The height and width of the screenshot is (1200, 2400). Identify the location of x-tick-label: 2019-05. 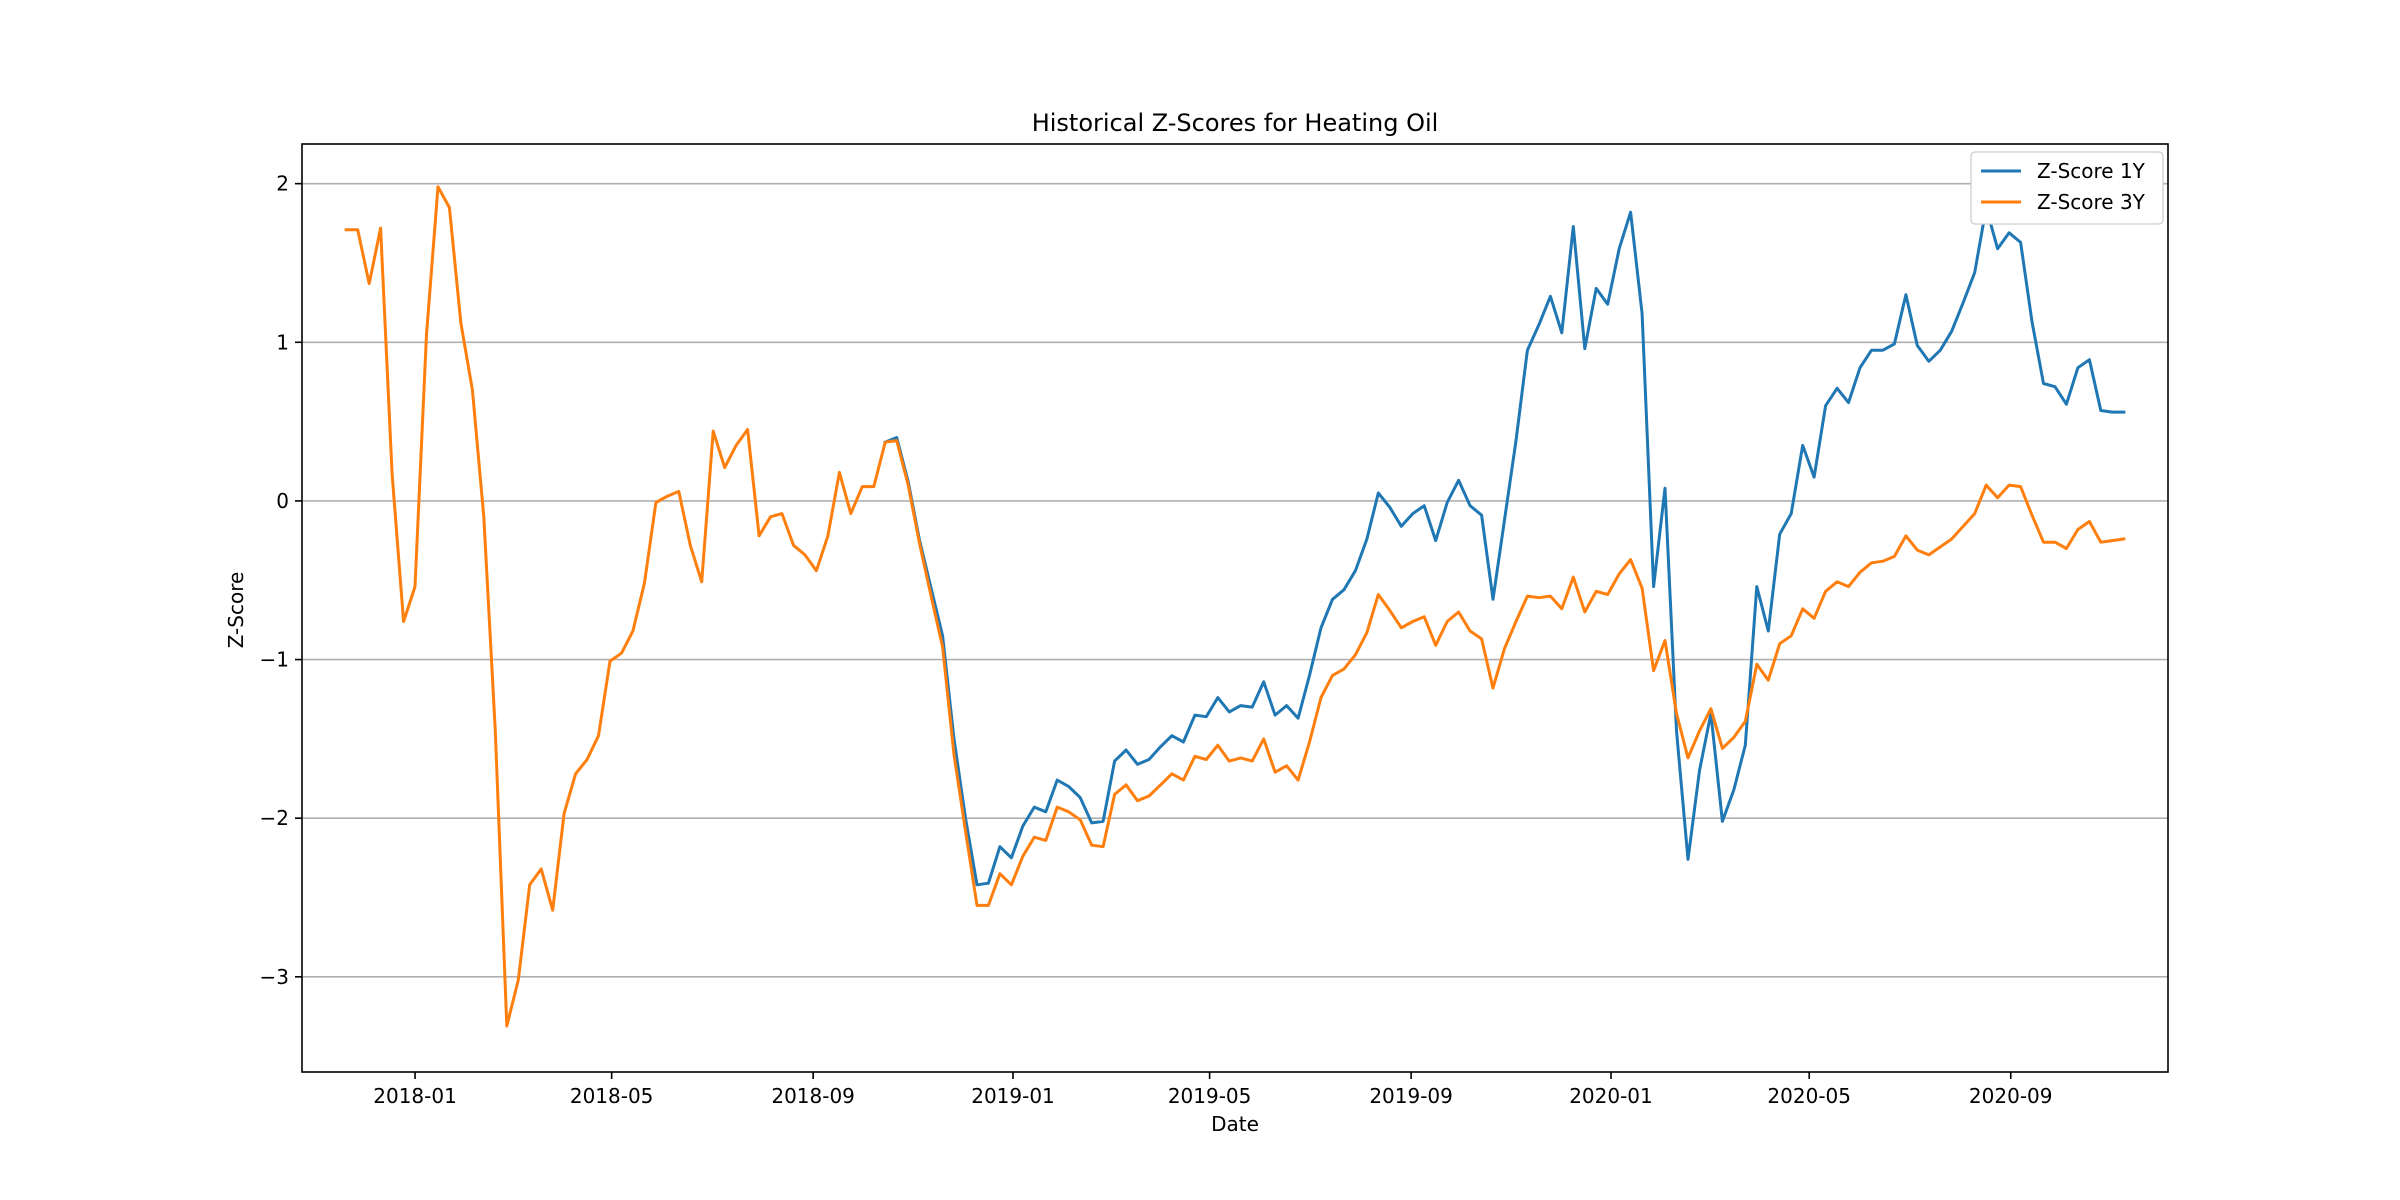
(1210, 1096).